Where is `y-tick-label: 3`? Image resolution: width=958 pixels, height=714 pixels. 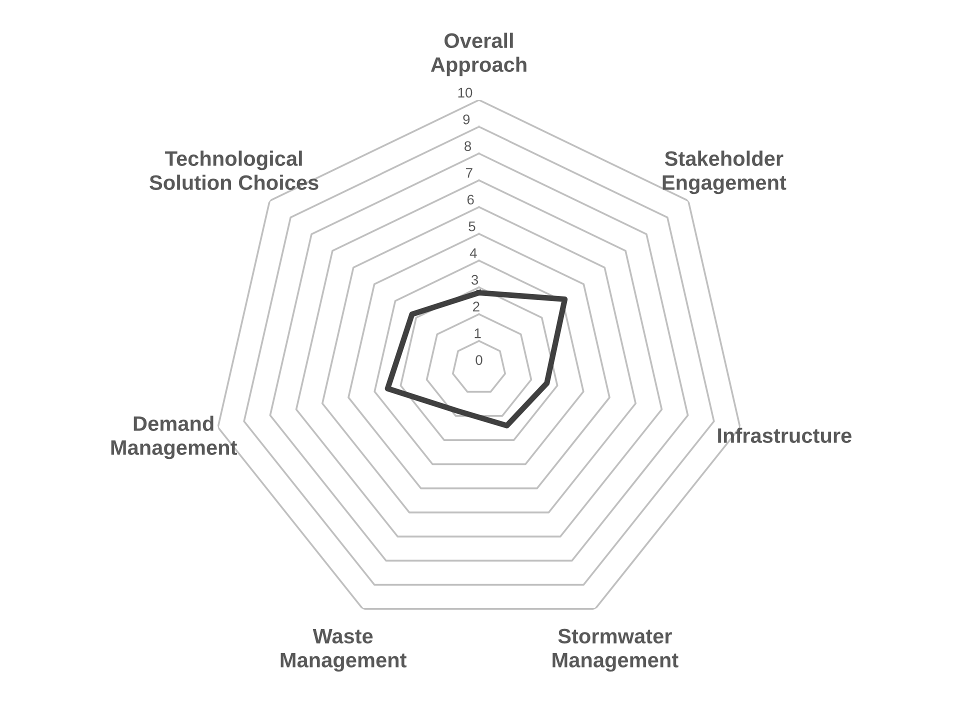 y-tick-label: 3 is located at coordinates (474, 279).